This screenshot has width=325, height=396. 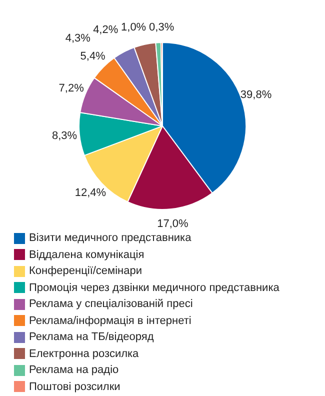 What do you see at coordinates (86, 254) in the screenshot?
I see `legend-label: Віддалена комунікація` at bounding box center [86, 254].